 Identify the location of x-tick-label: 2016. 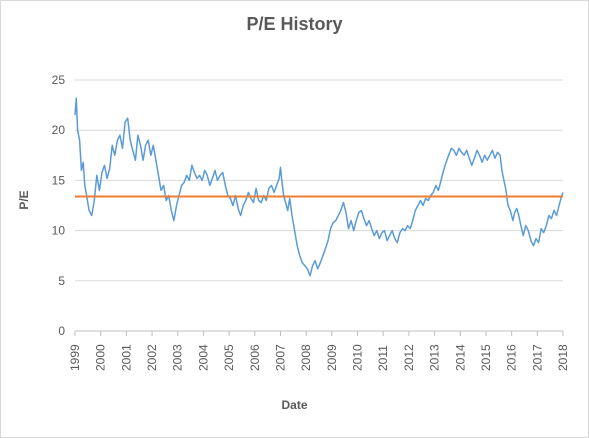
(512, 357).